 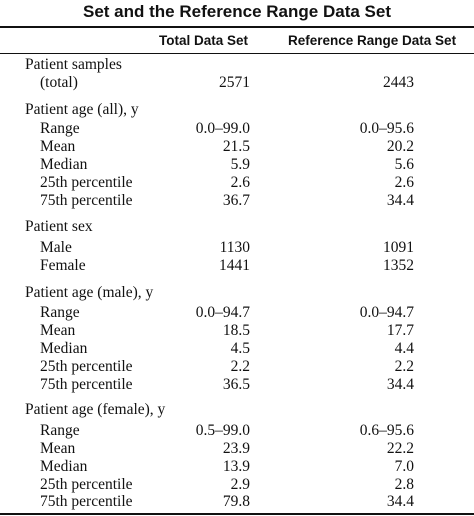 What do you see at coordinates (400, 146) in the screenshot?
I see `reference-value: 20.2` at bounding box center [400, 146].